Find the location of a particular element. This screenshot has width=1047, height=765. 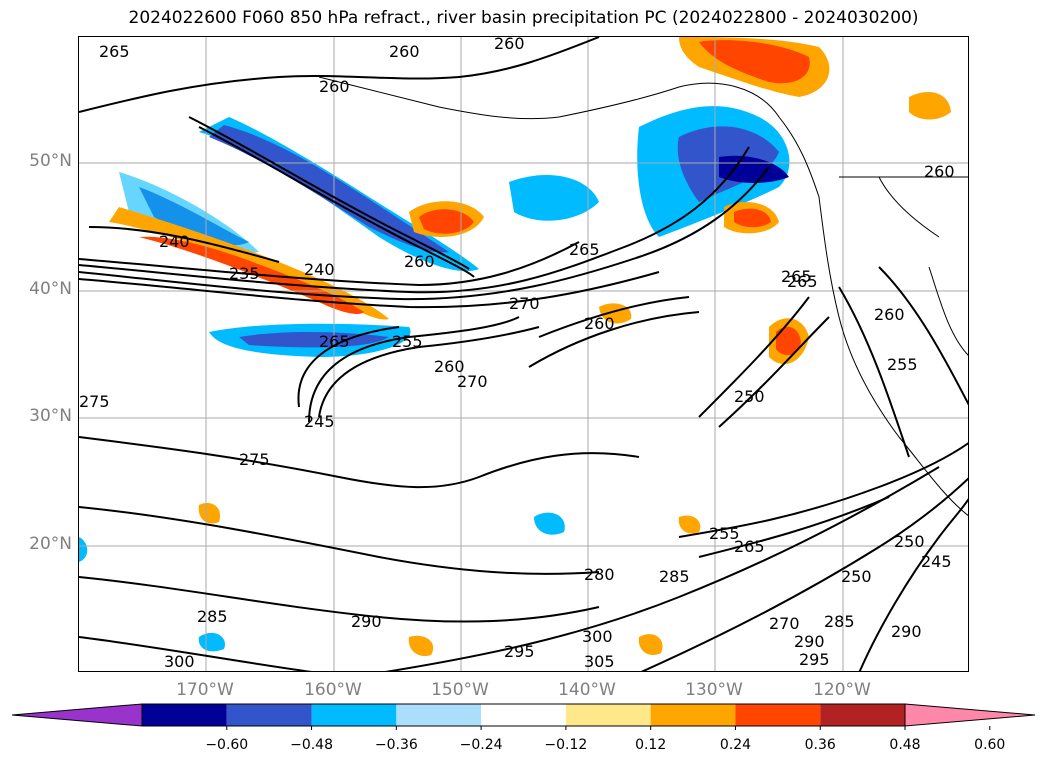

colorbar-tick-label: −0.48 is located at coordinates (311, 745).